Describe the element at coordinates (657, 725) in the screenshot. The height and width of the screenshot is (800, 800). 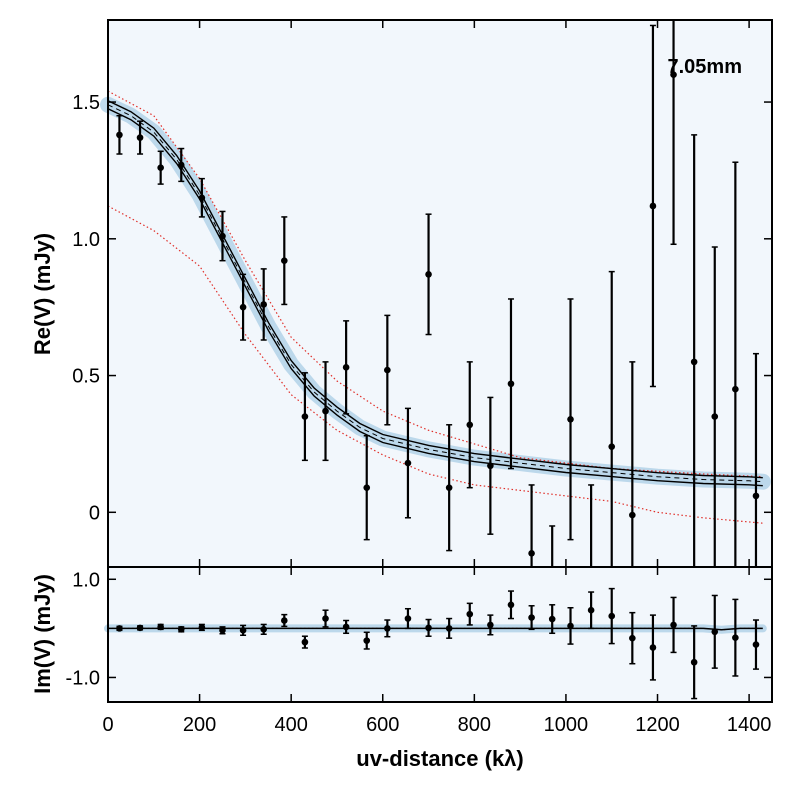
I see `bottom-x-tick-label: 1200` at that location.